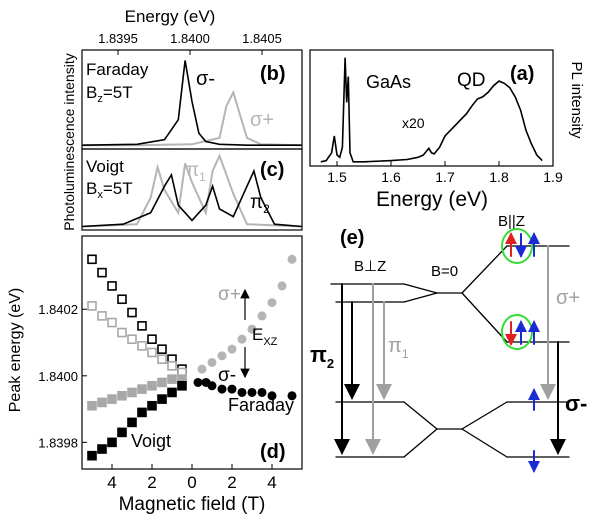 Image resolution: width=594 pixels, height=521 pixels. Describe the element at coordinates (192, 198) in the screenshot. I see `pi2-spectrum` at that location.